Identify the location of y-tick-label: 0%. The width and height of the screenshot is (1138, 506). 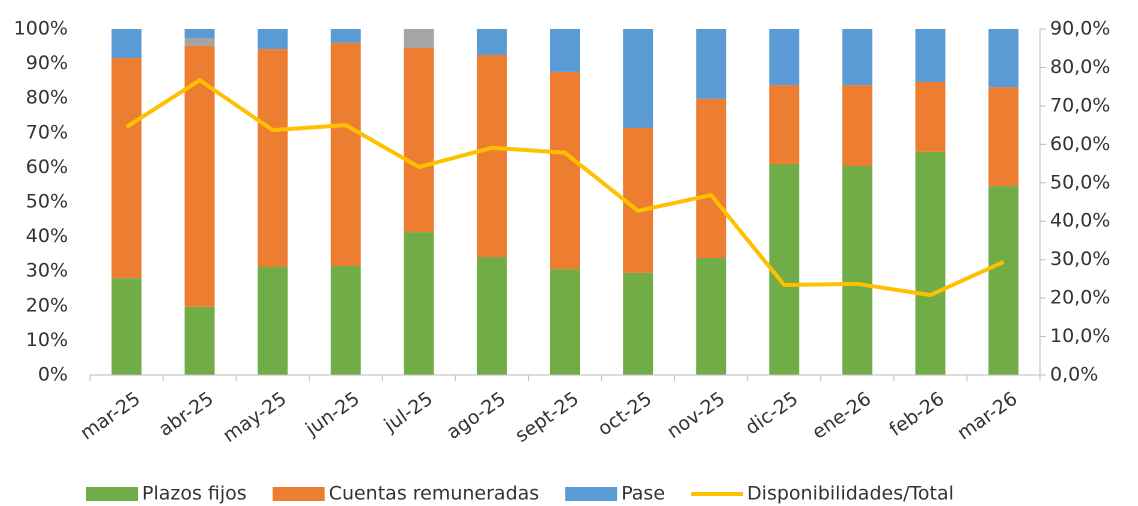
(53, 375).